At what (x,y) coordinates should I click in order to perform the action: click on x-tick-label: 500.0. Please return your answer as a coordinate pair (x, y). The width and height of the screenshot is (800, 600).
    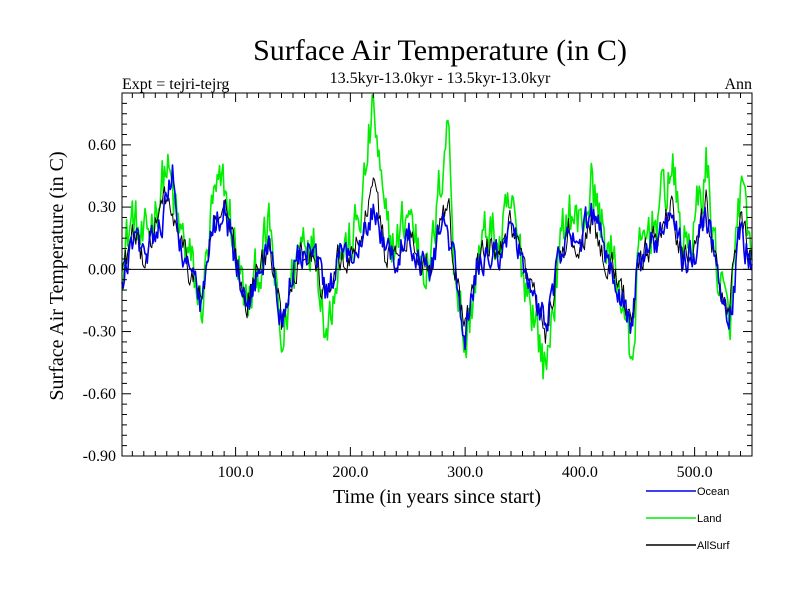
    Looking at the image, I should click on (695, 472).